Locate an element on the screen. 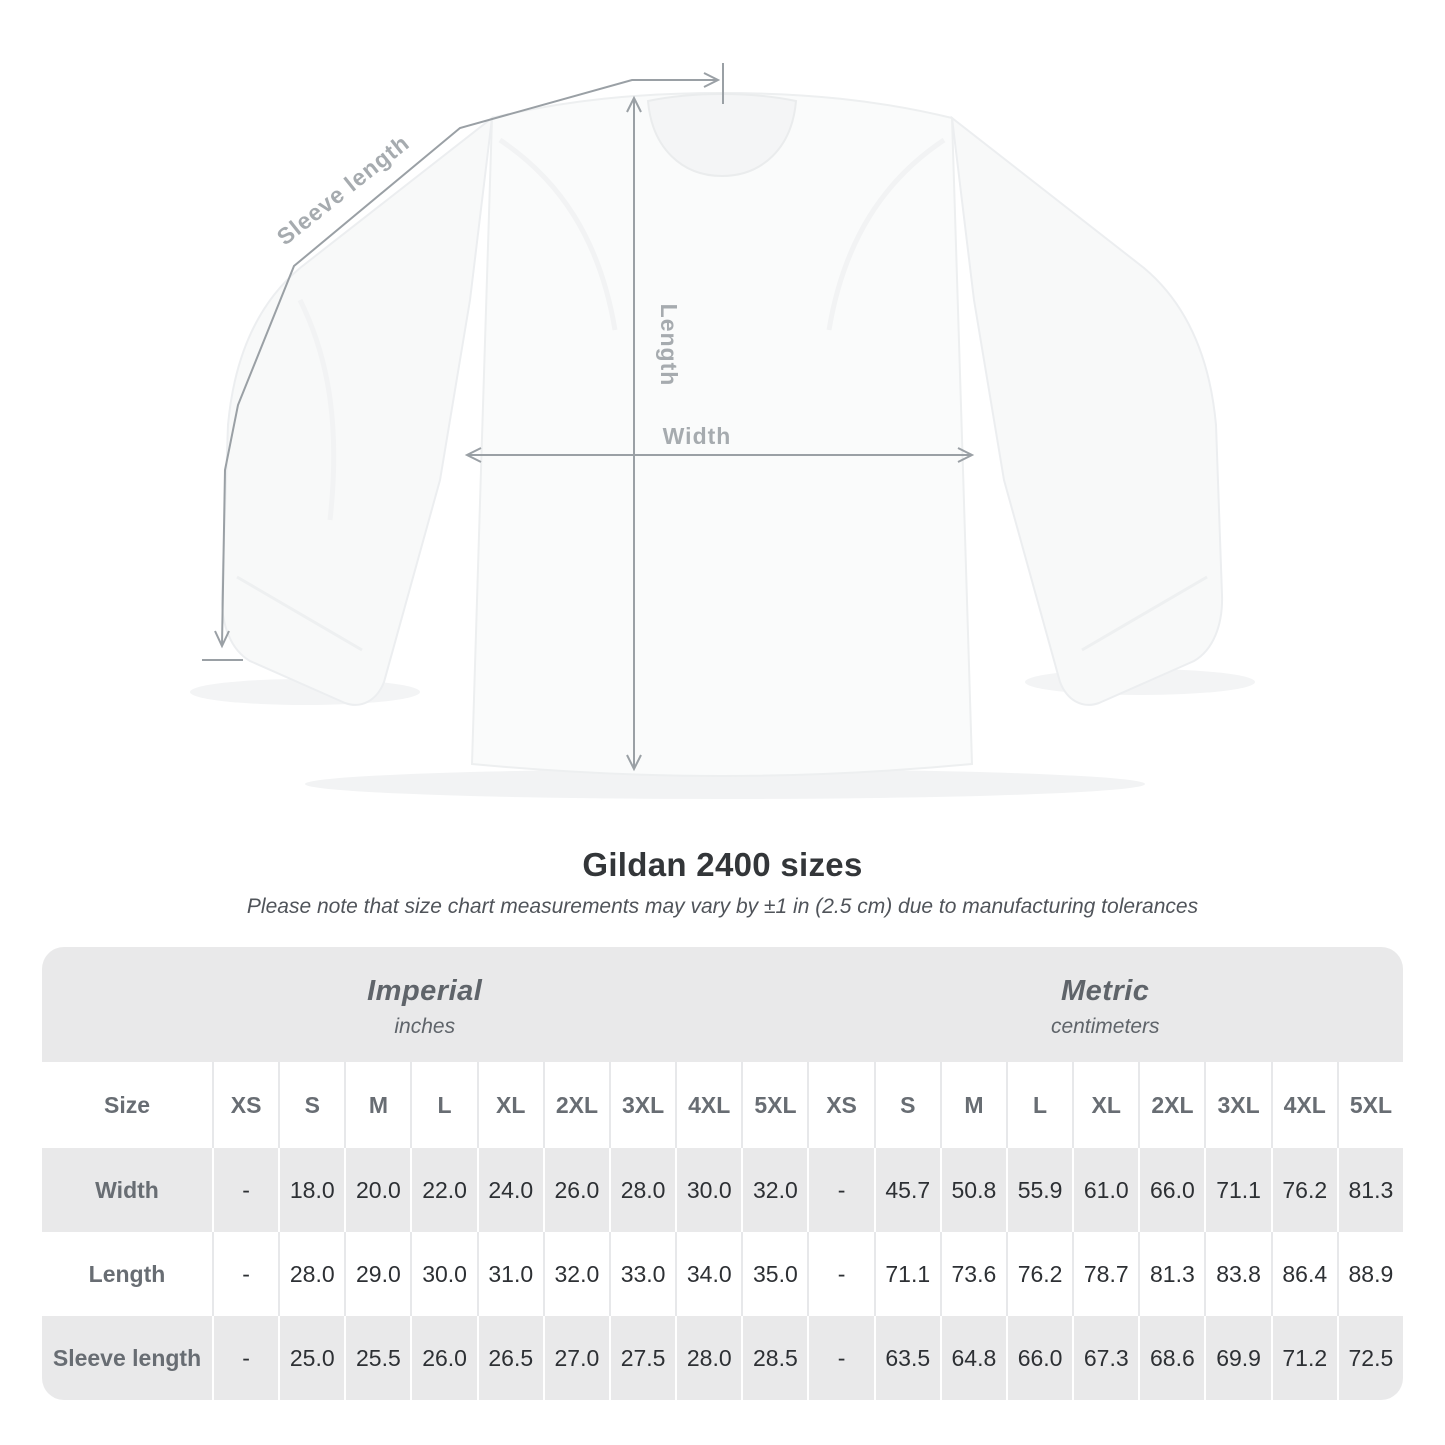  shirt-collar is located at coordinates (722, 135).